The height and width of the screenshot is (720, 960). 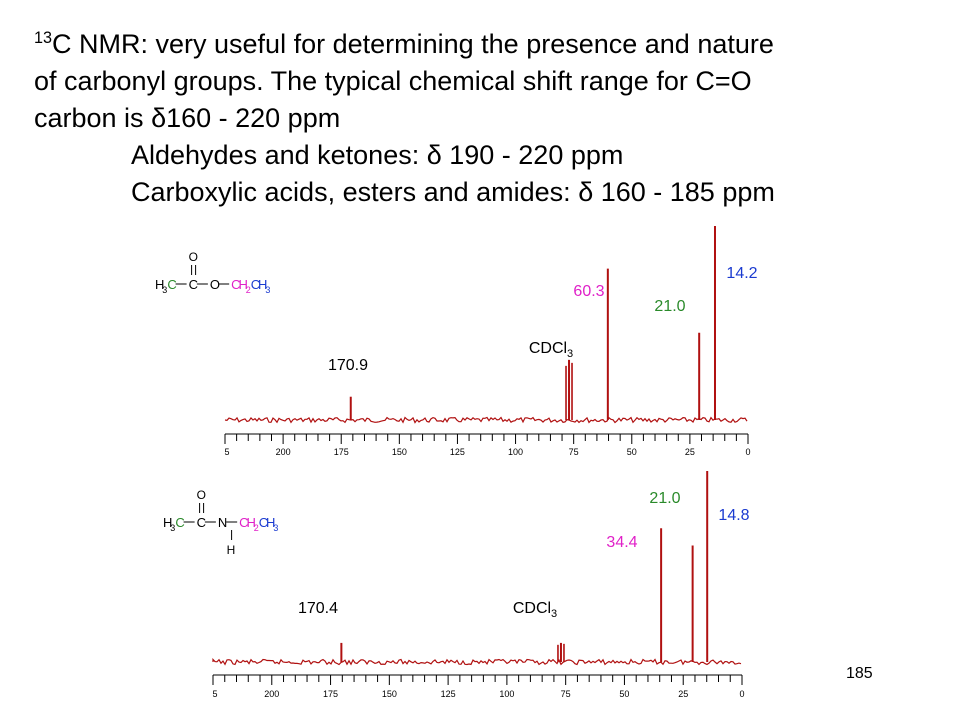 What do you see at coordinates (231, 550) in the screenshot?
I see `structure-nh-hydrogen: H` at bounding box center [231, 550].